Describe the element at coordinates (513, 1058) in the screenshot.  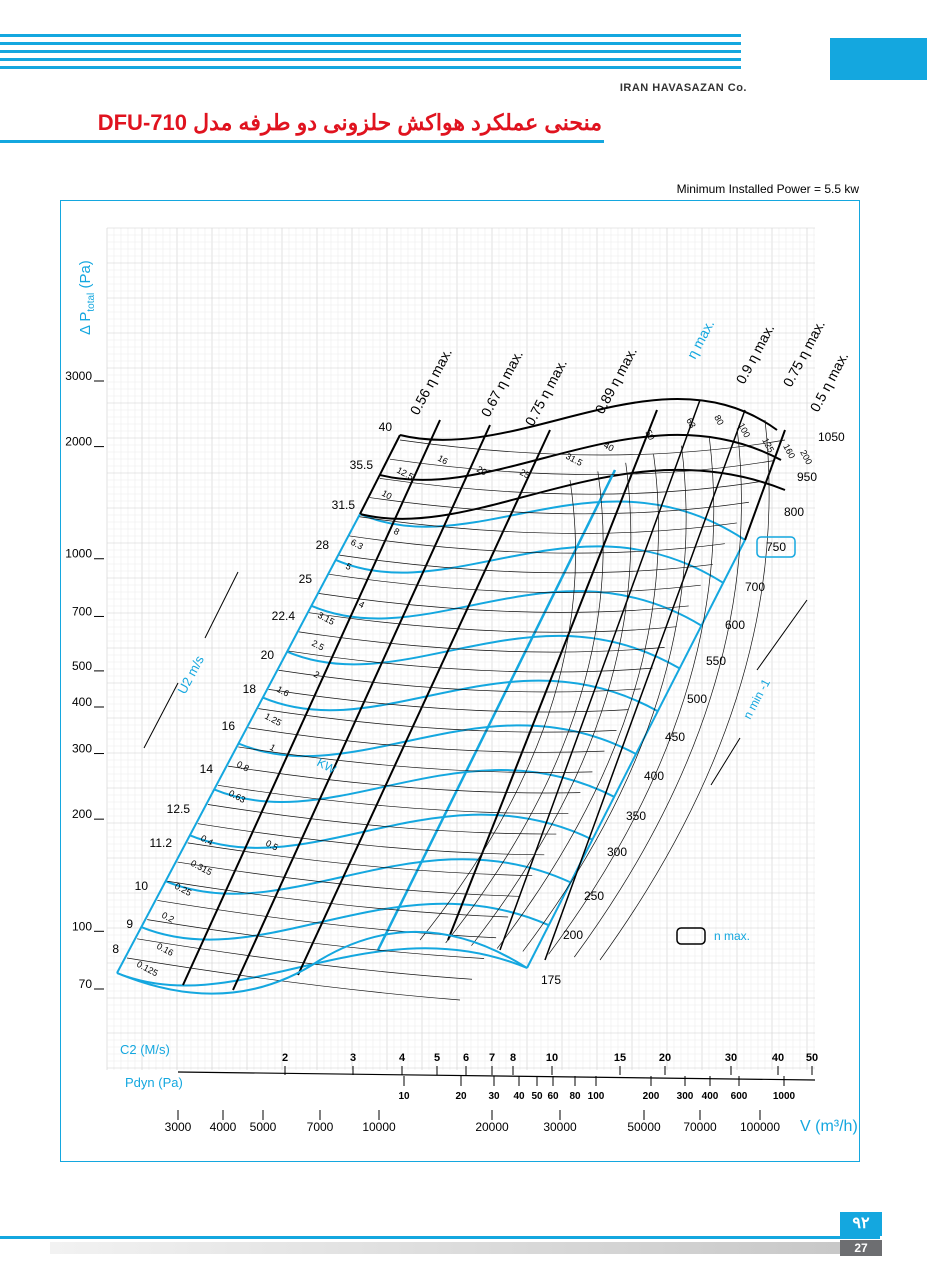
I see `c2-tick-label: 8` at that location.